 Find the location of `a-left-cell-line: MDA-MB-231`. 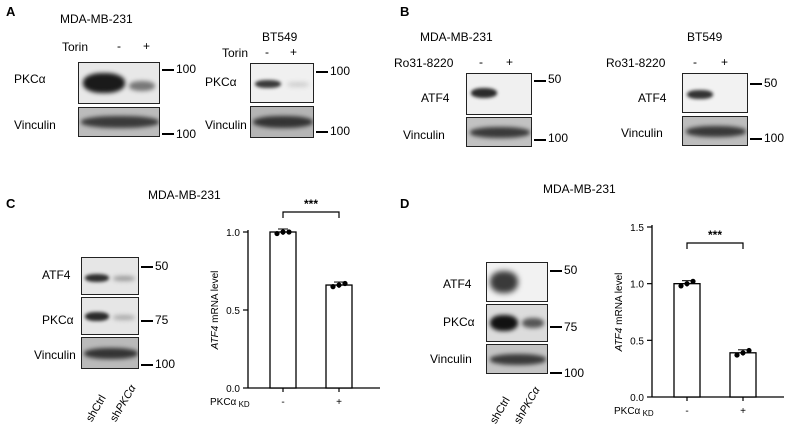

a-left-cell-line: MDA-MB-231 is located at coordinates (96, 19).